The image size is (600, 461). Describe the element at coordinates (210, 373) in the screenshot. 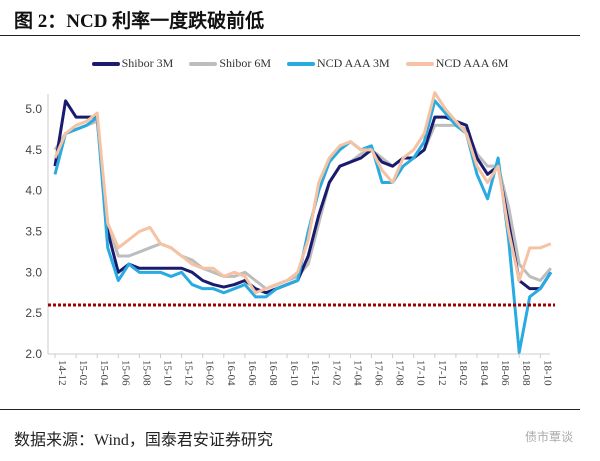

I see `x-tick-label: 16-02` at that location.